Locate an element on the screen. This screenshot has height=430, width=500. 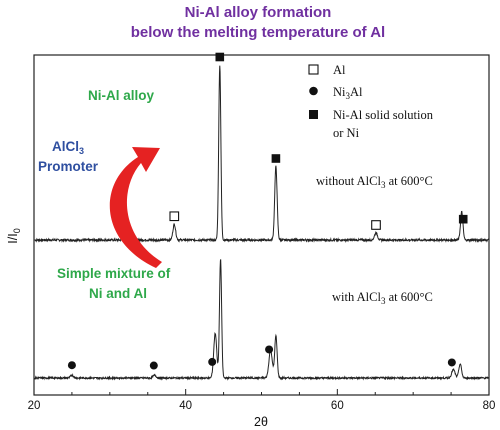
x-axis-label: 2θ is located at coordinates (261, 422).